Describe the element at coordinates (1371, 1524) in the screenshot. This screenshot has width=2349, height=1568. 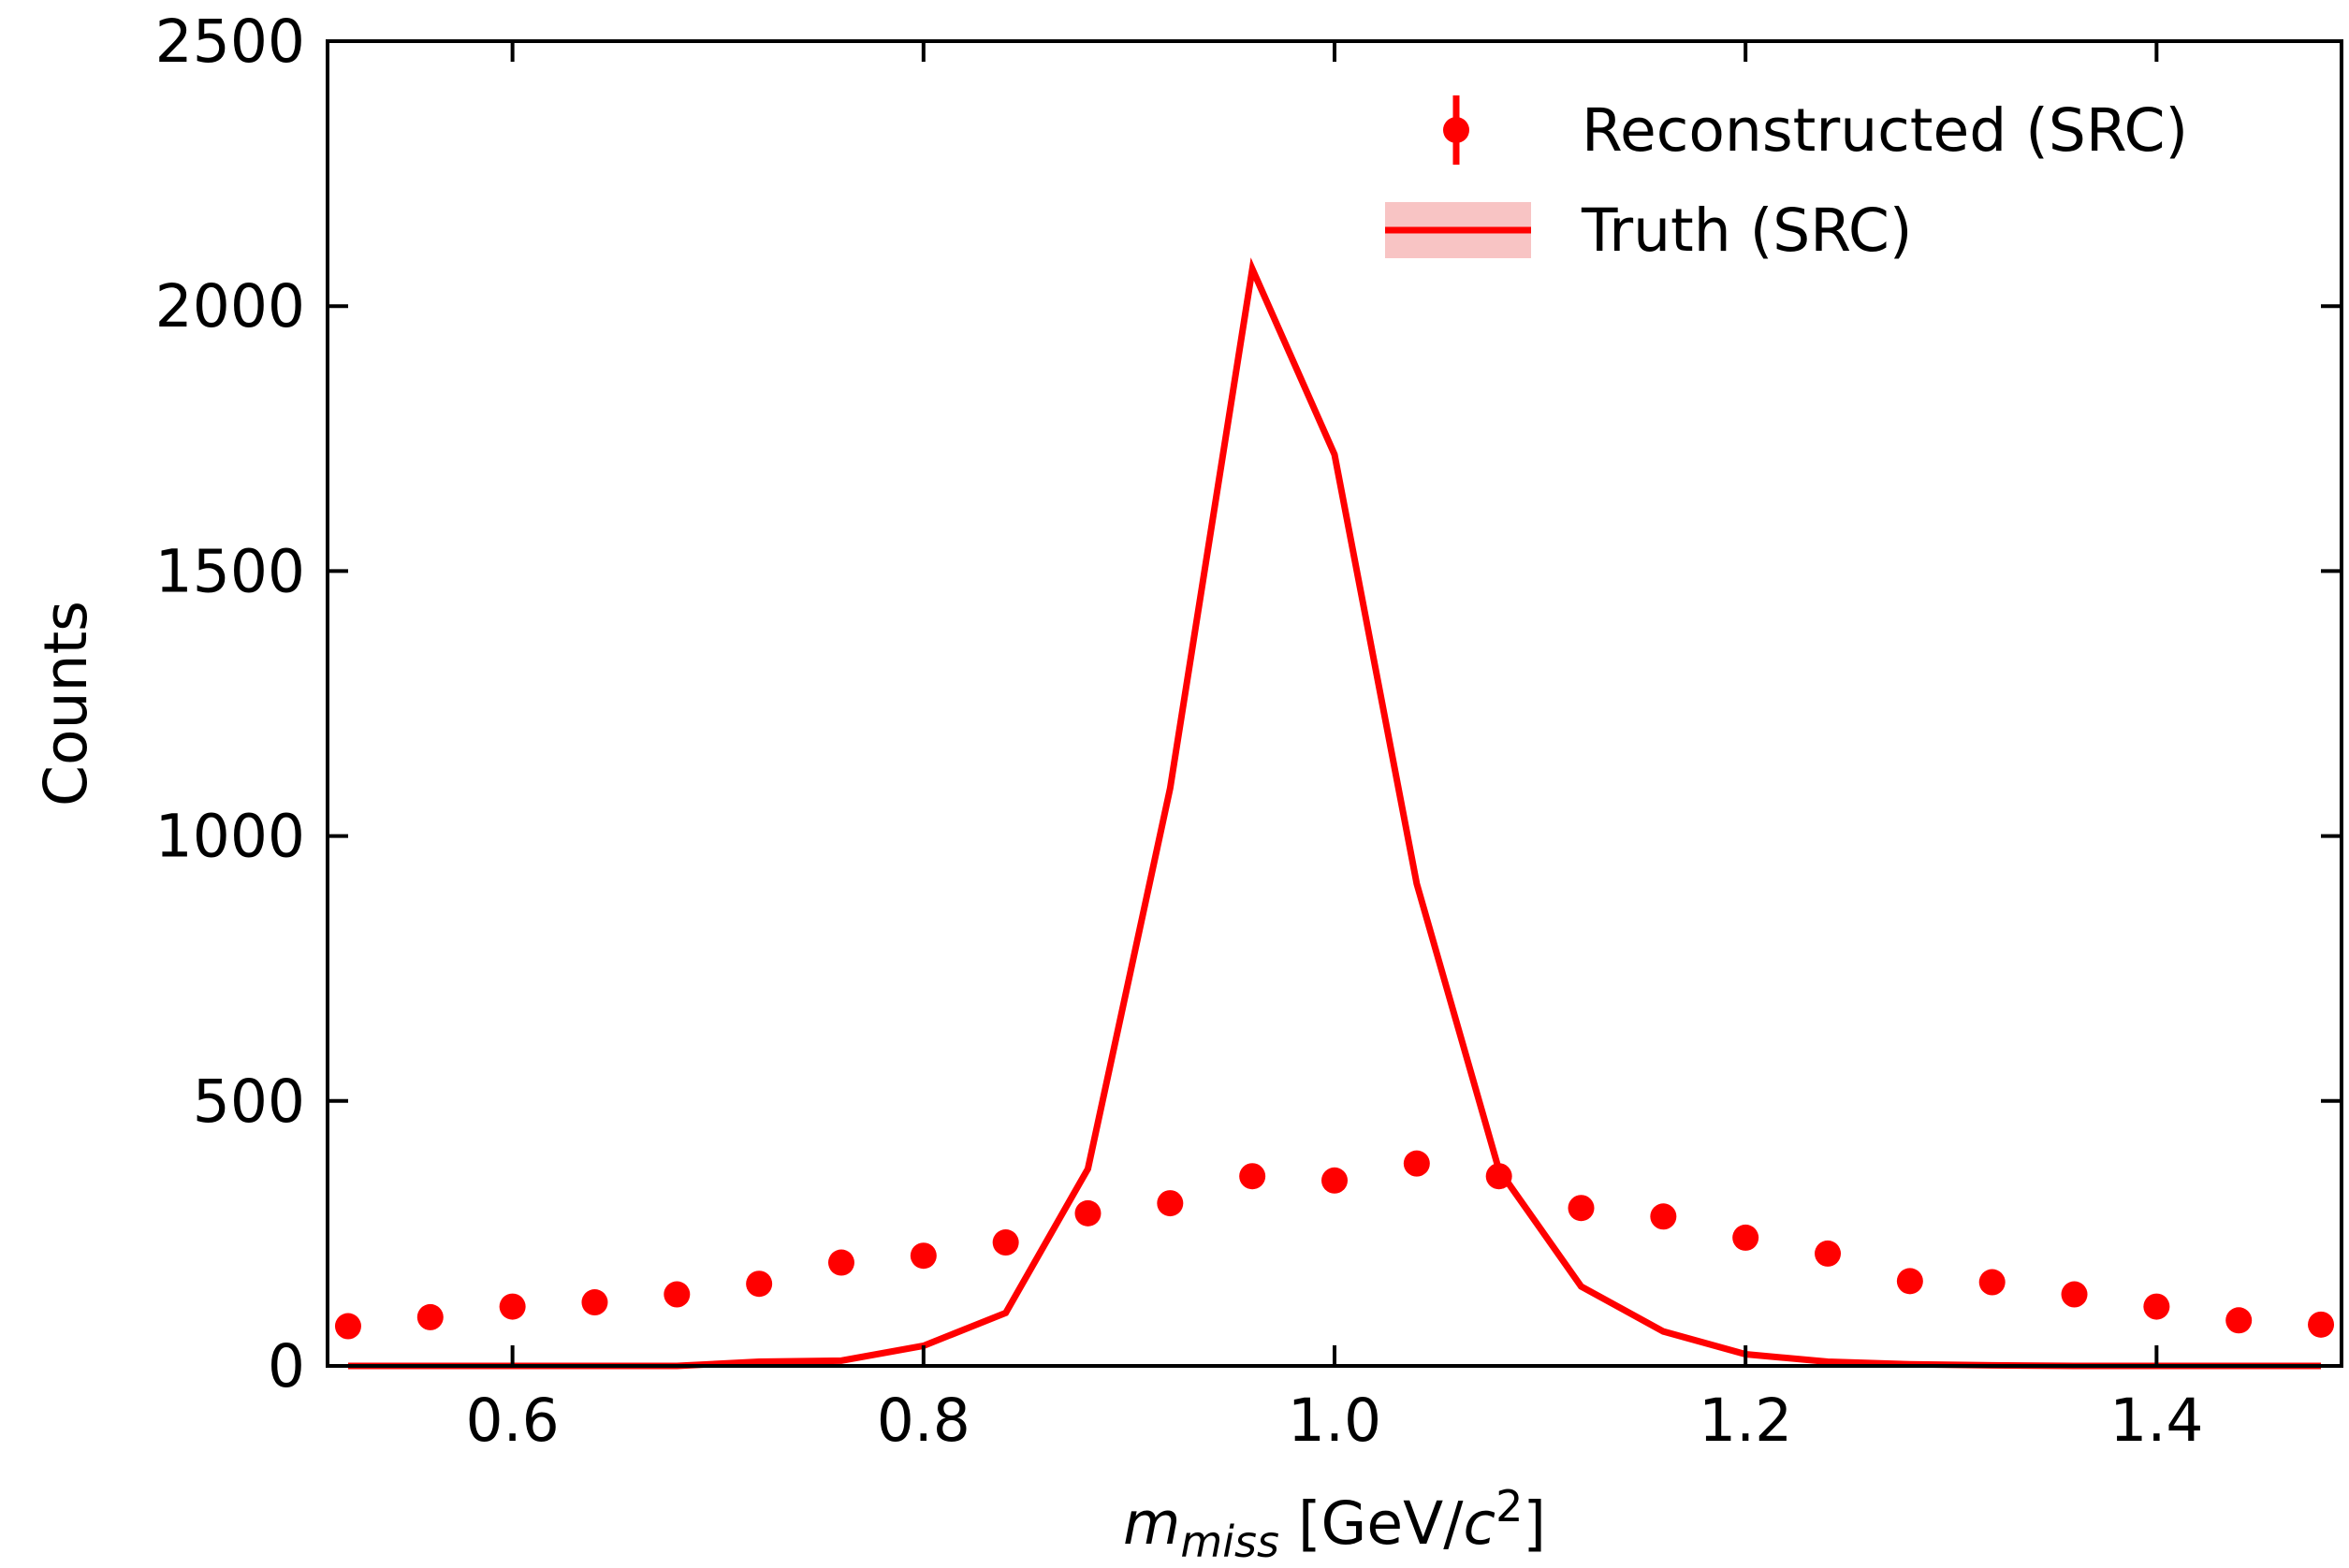
I see `x-axis-label-unit-prefix: [GeV/` at that location.